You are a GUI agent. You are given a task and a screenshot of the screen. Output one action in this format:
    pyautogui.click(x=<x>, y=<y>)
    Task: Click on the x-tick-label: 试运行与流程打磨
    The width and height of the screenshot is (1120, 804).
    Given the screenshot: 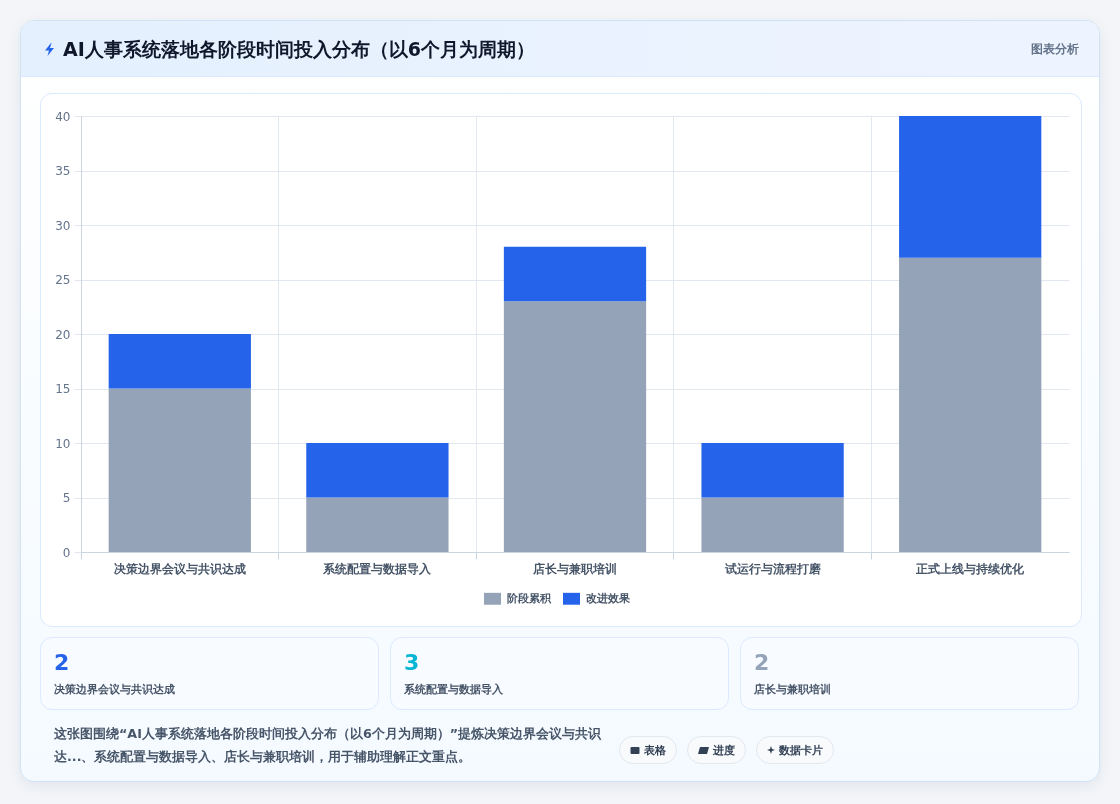 What is the action you would take?
    pyautogui.click(x=772, y=568)
    